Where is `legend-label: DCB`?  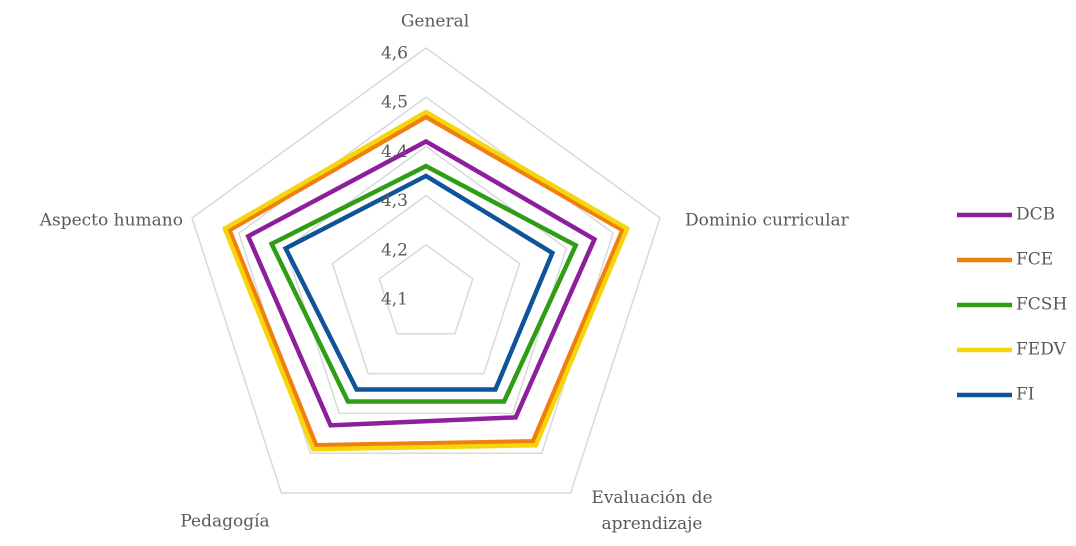 legend-label: DCB is located at coordinates (1035, 215).